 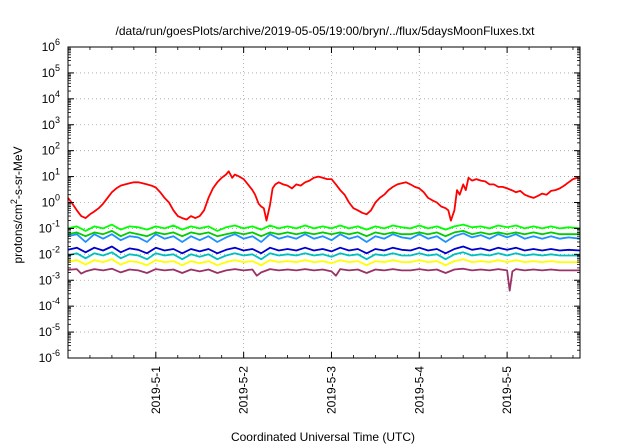 What do you see at coordinates (244, 390) in the screenshot?
I see `x-tick-label: 2019-5-2` at bounding box center [244, 390].